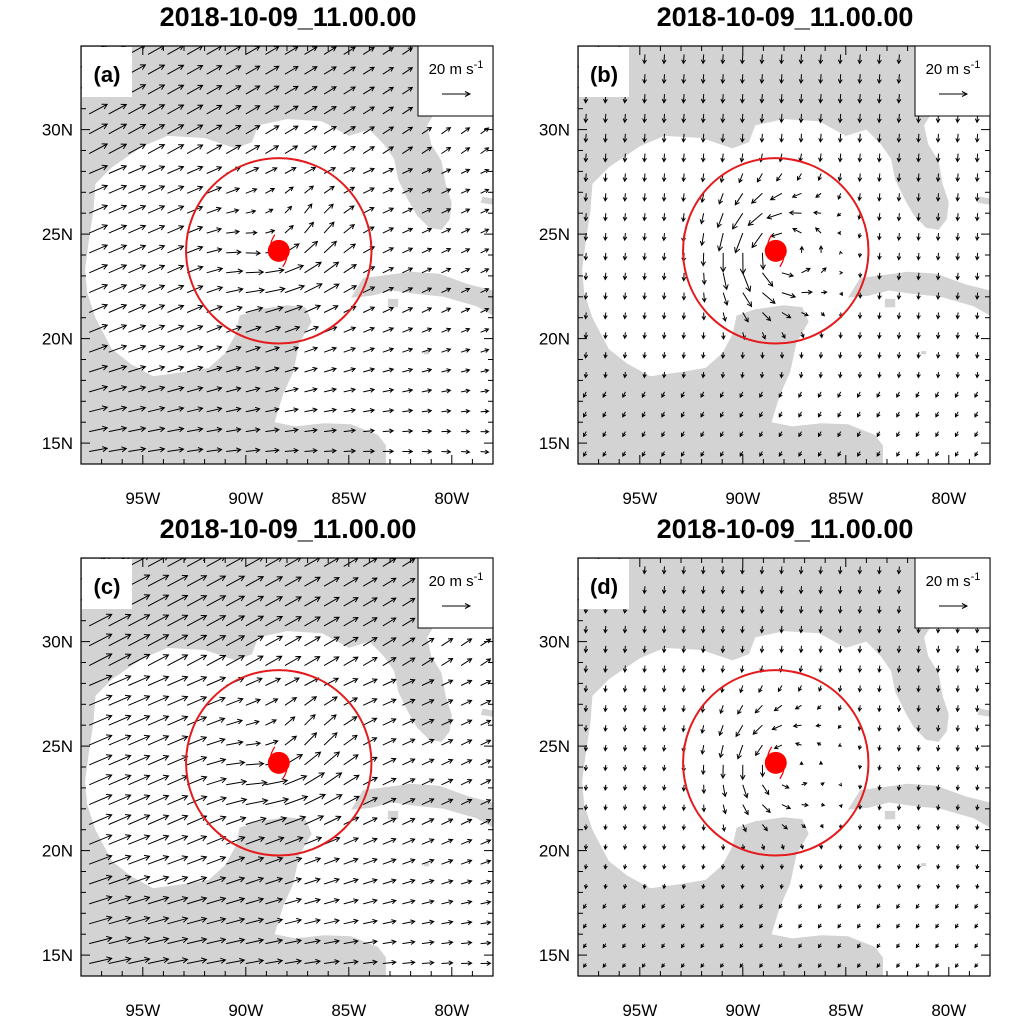  Describe the element at coordinates (554, 443) in the screenshot. I see `lat-label: 15N` at that location.